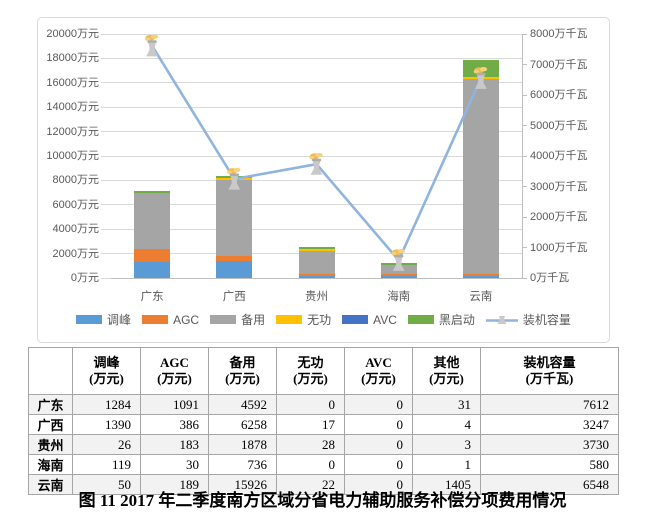  What do you see at coordinates (151, 45) in the screenshot?
I see `capacity-marker-icon` at bounding box center [151, 45].